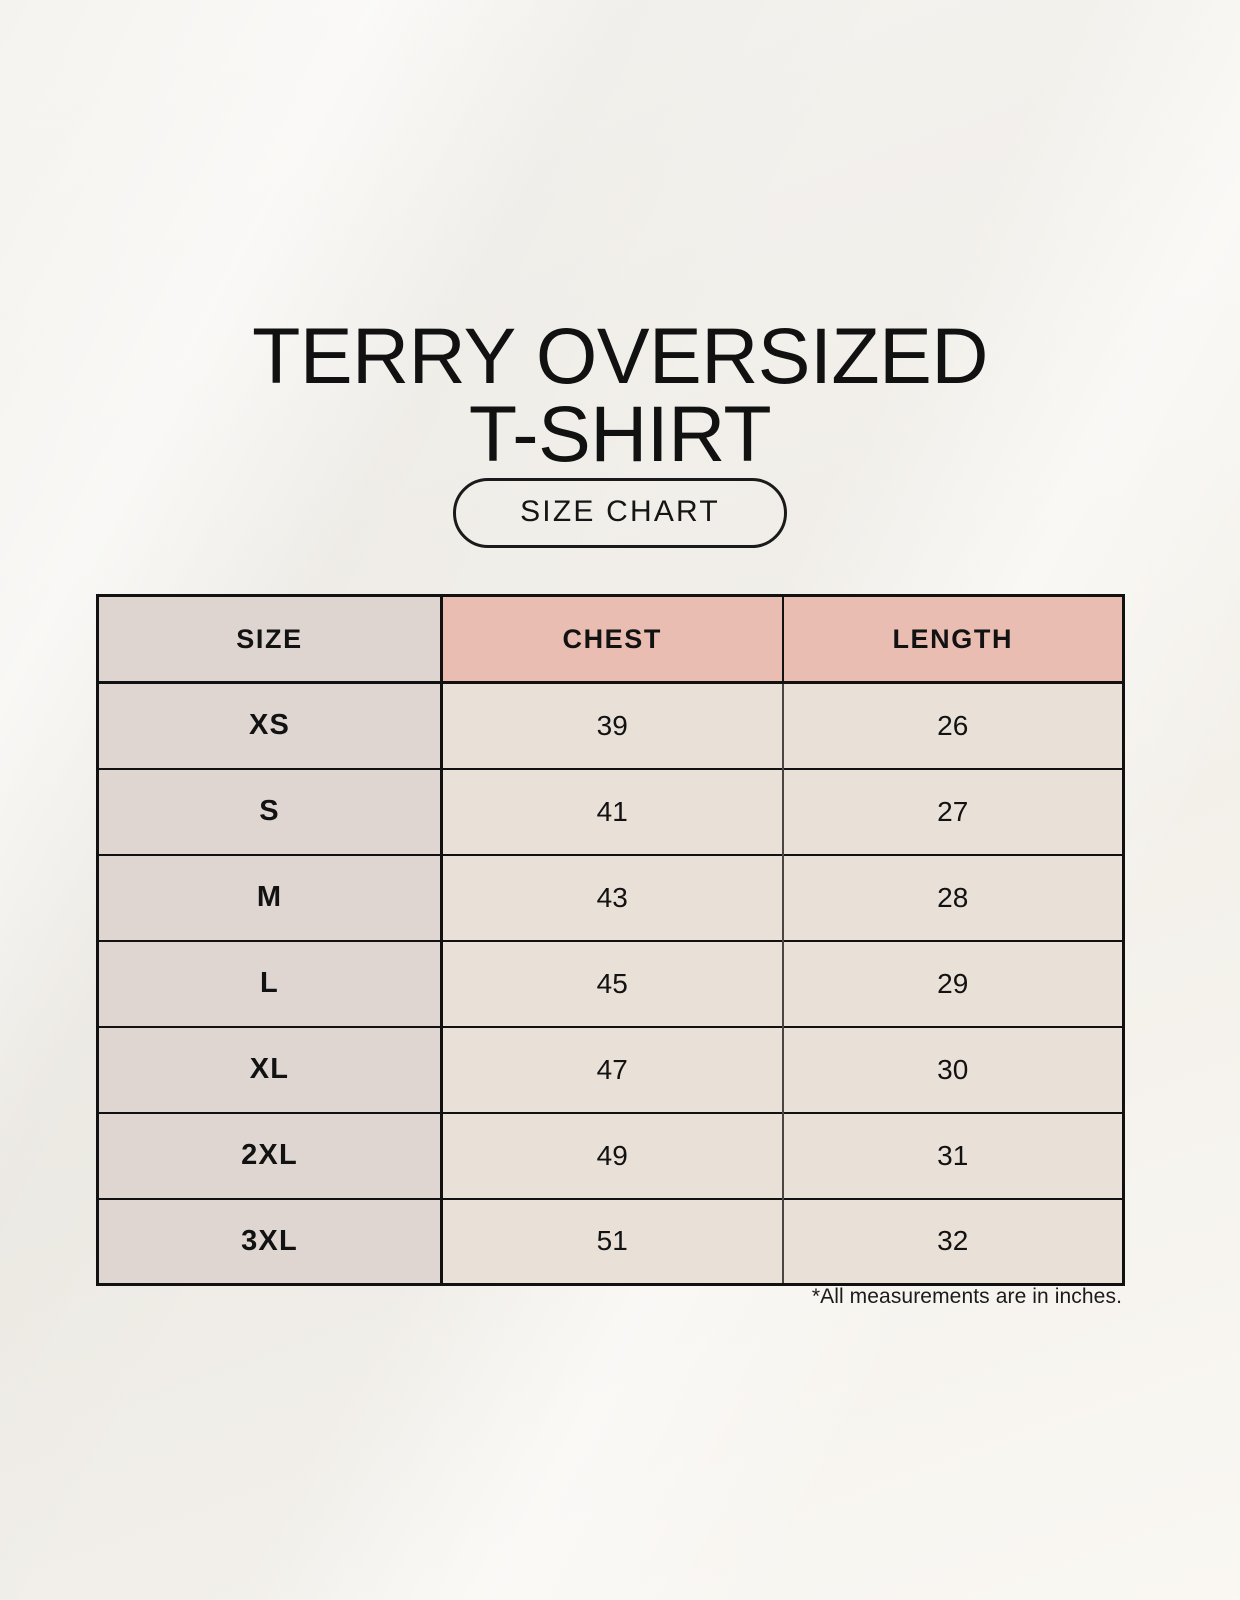 This screenshot has width=1240, height=1600. I want to click on table-row: S 41 27, so click(610, 811).